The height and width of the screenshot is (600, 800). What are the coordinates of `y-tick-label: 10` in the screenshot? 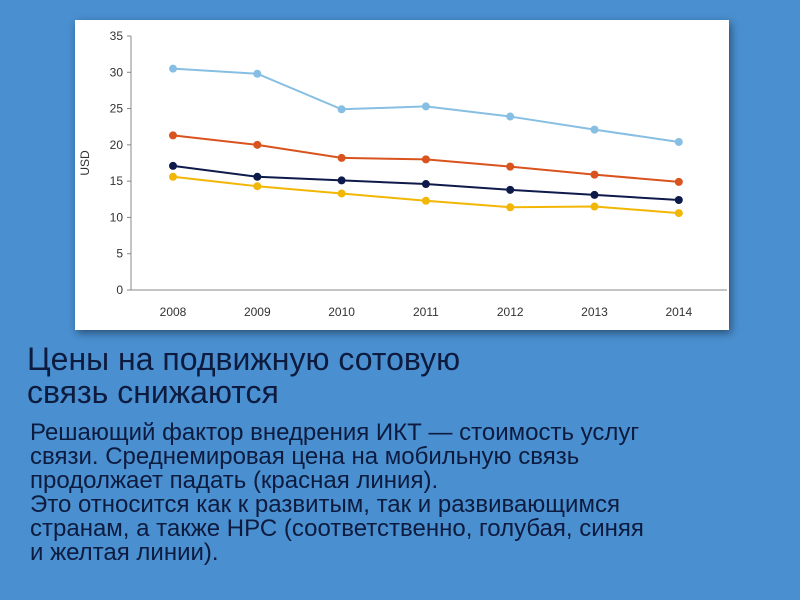 It's located at (117, 217).